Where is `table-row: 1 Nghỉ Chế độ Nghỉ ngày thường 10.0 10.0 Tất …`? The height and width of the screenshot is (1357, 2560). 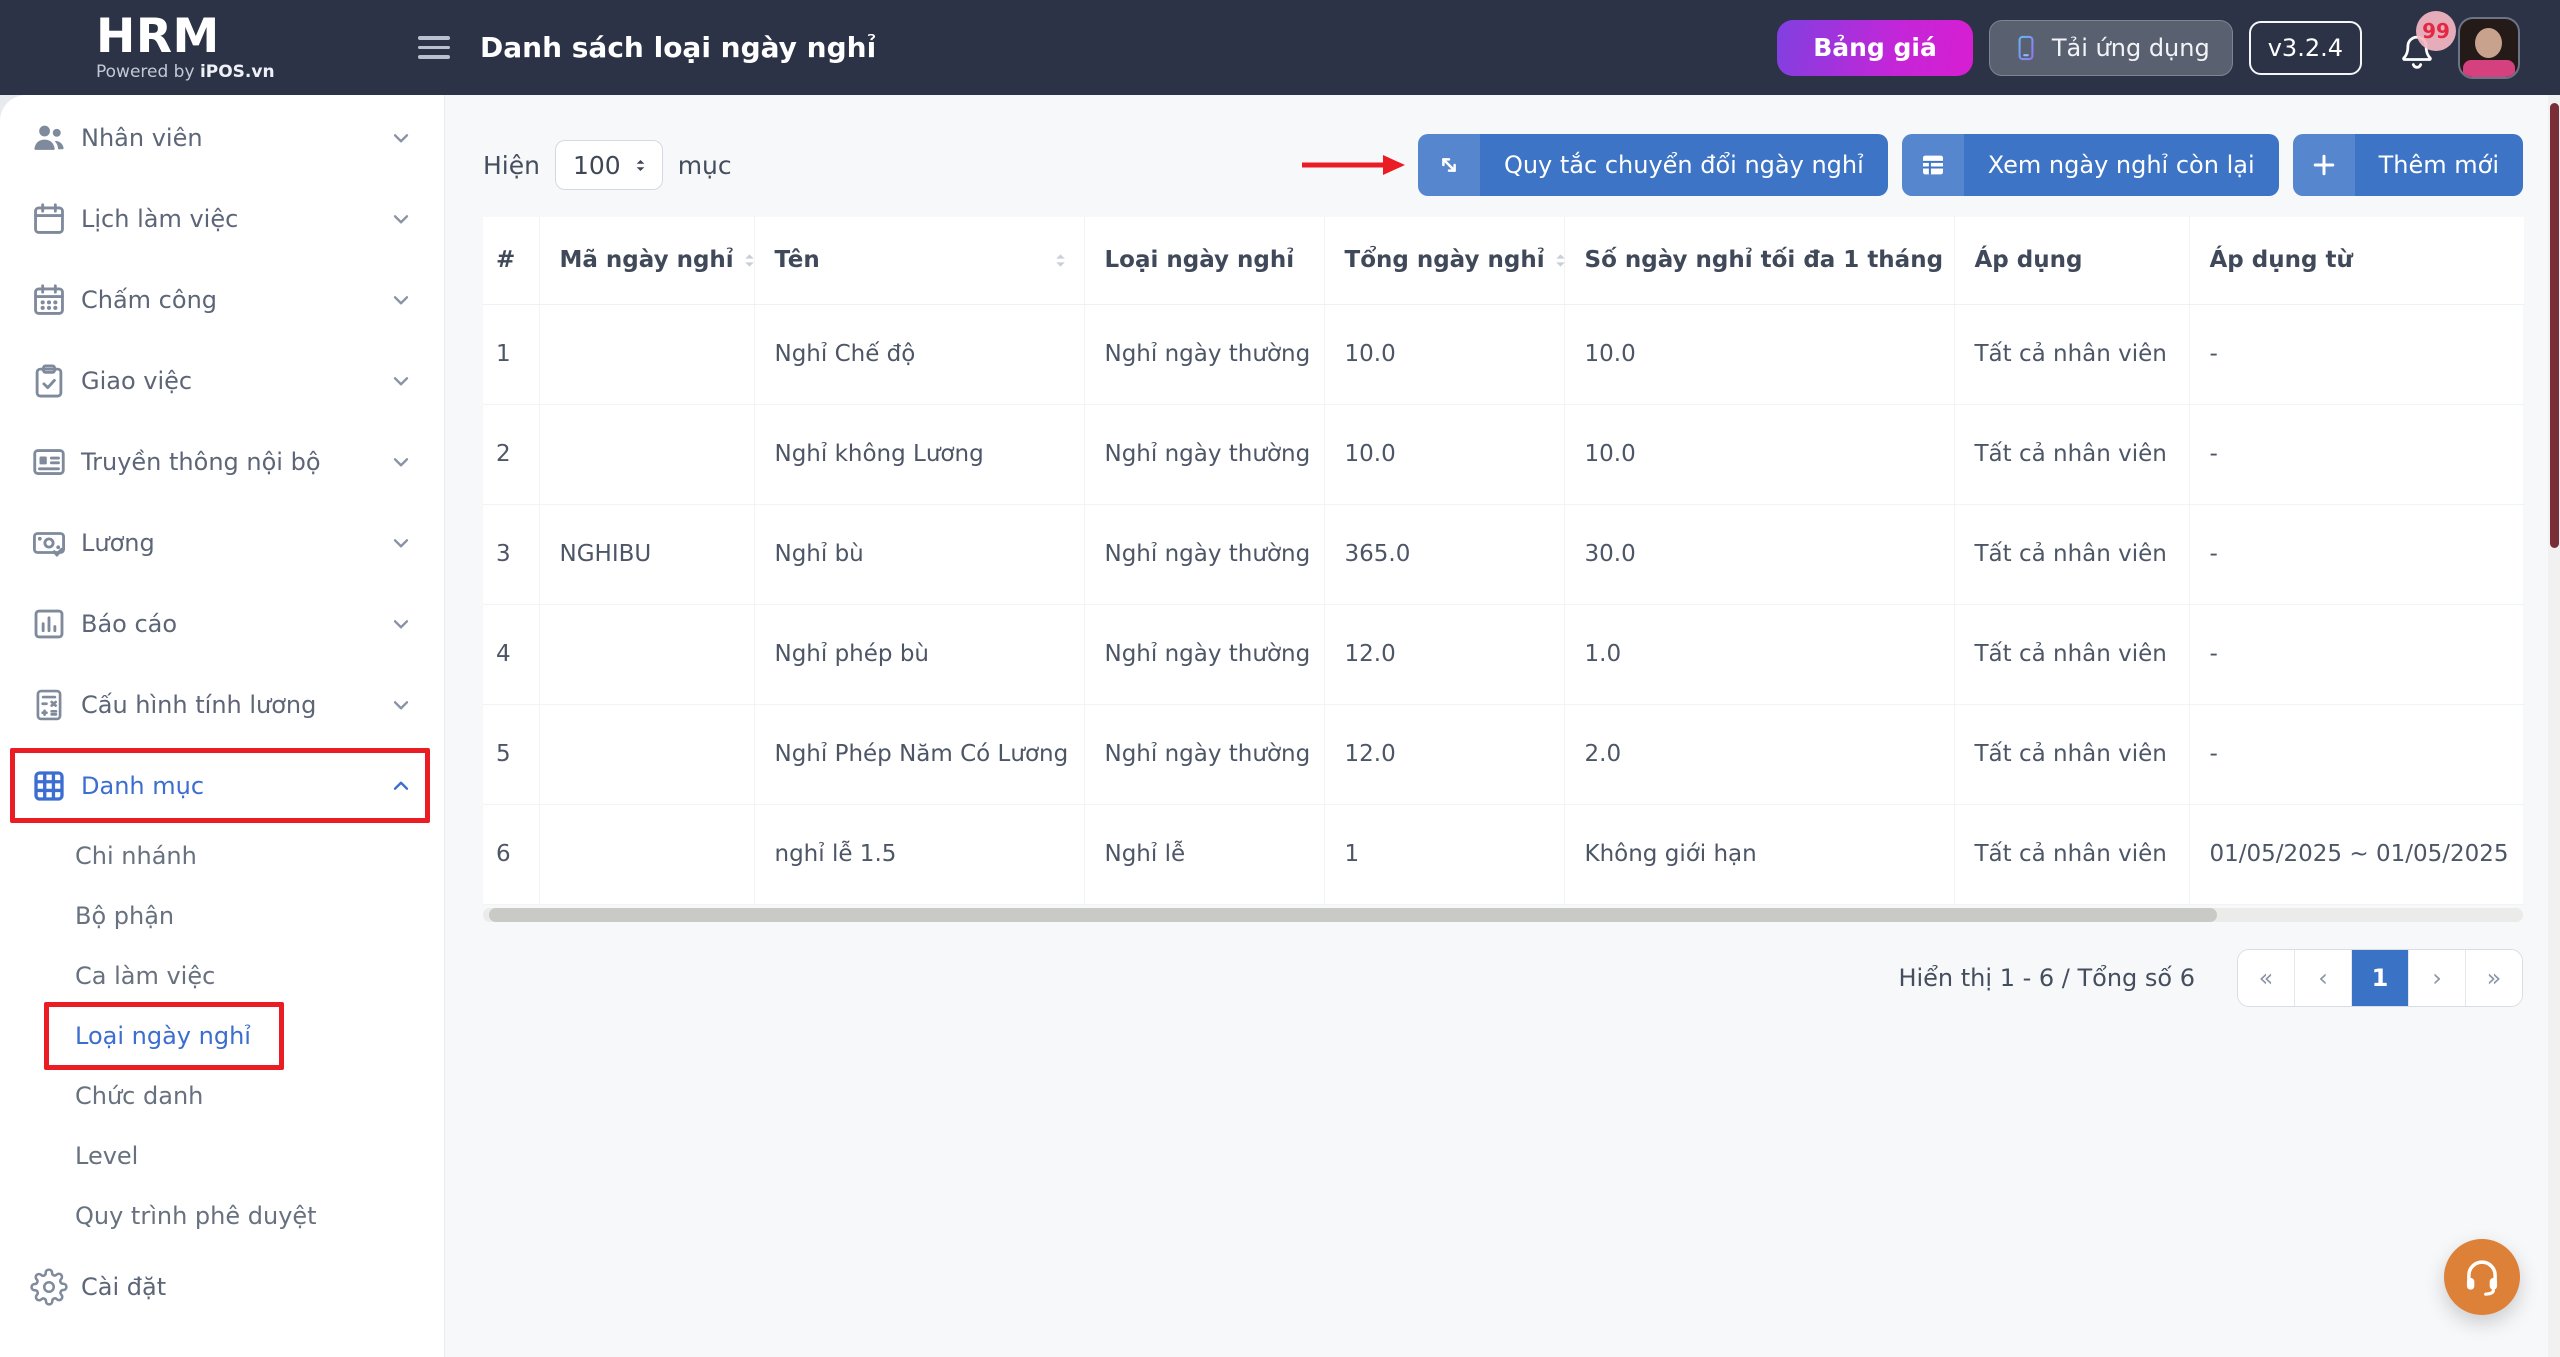 table-row: 1 Nghỉ Chế độ Nghỉ ngày thường 10.0 10.0 Tất … is located at coordinates (1503, 354).